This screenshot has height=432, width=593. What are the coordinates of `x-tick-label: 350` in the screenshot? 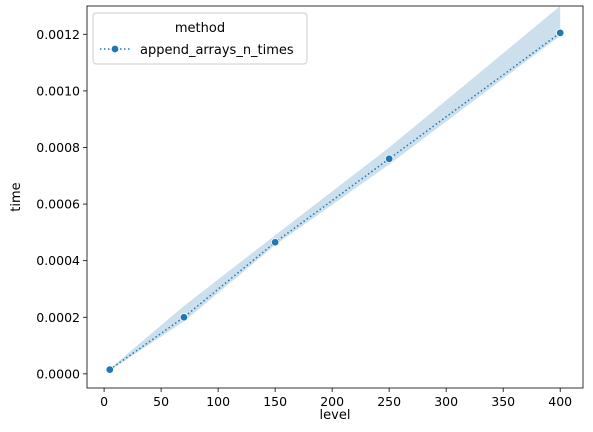 It's located at (503, 401).